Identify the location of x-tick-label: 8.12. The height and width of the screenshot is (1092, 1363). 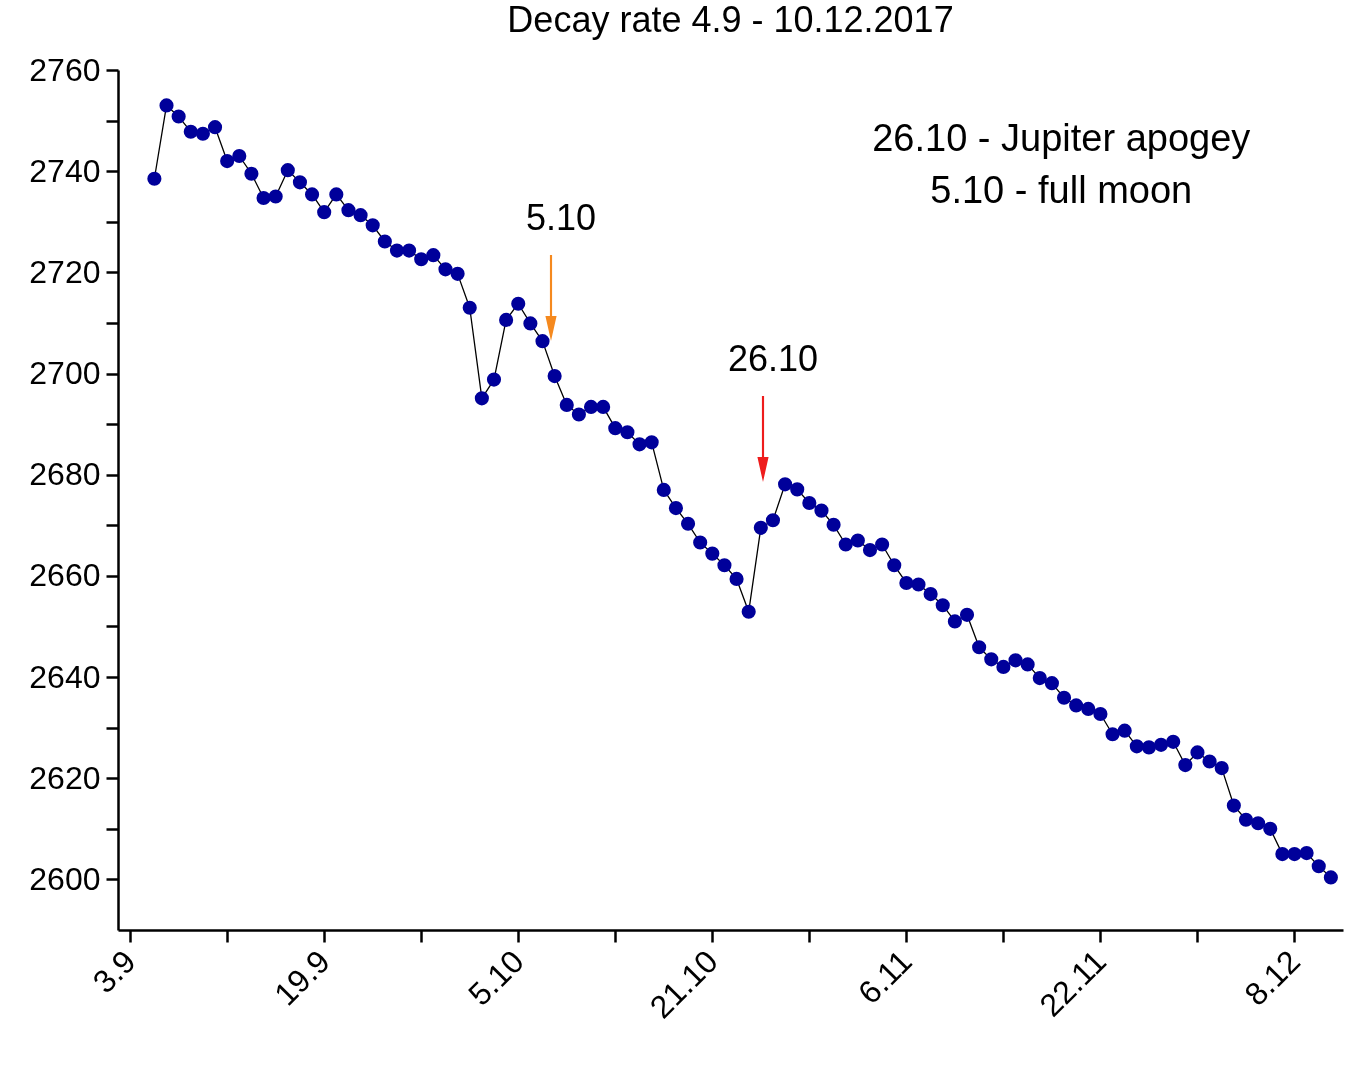
(1272, 978).